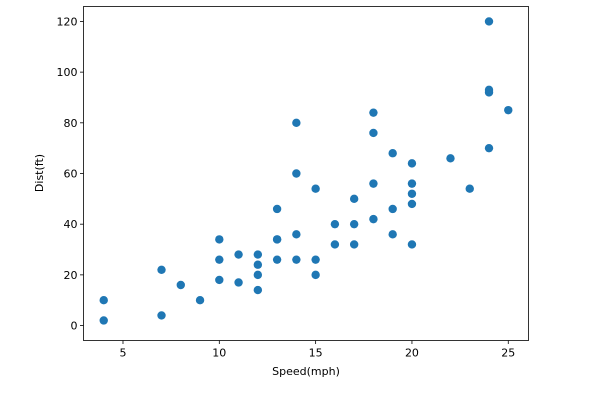 The width and height of the screenshot is (608, 404). Describe the element at coordinates (74, 326) in the screenshot. I see `y-tick-label: 0` at that location.